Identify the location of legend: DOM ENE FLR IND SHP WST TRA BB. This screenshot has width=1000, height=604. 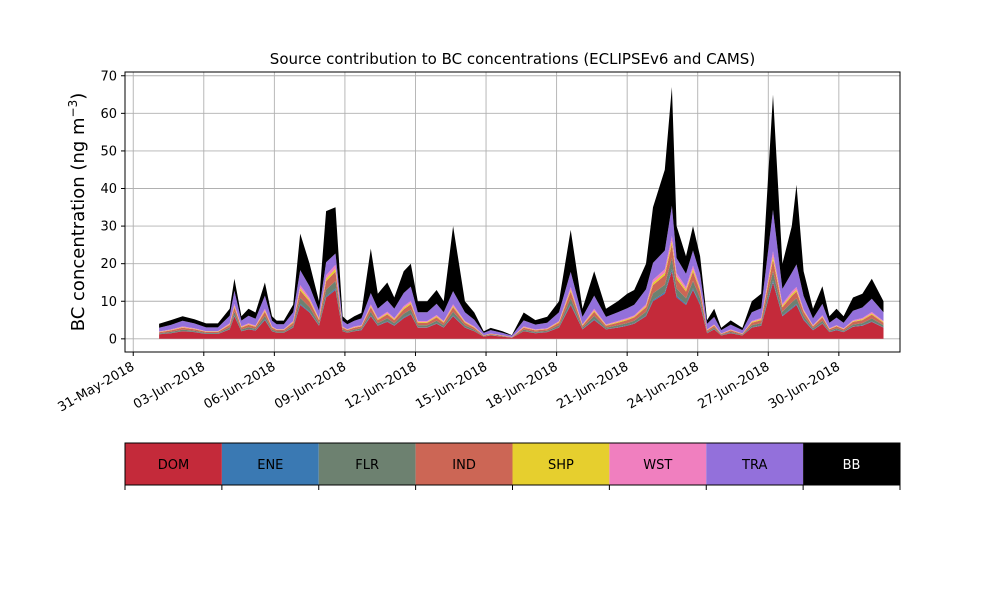
(512, 466).